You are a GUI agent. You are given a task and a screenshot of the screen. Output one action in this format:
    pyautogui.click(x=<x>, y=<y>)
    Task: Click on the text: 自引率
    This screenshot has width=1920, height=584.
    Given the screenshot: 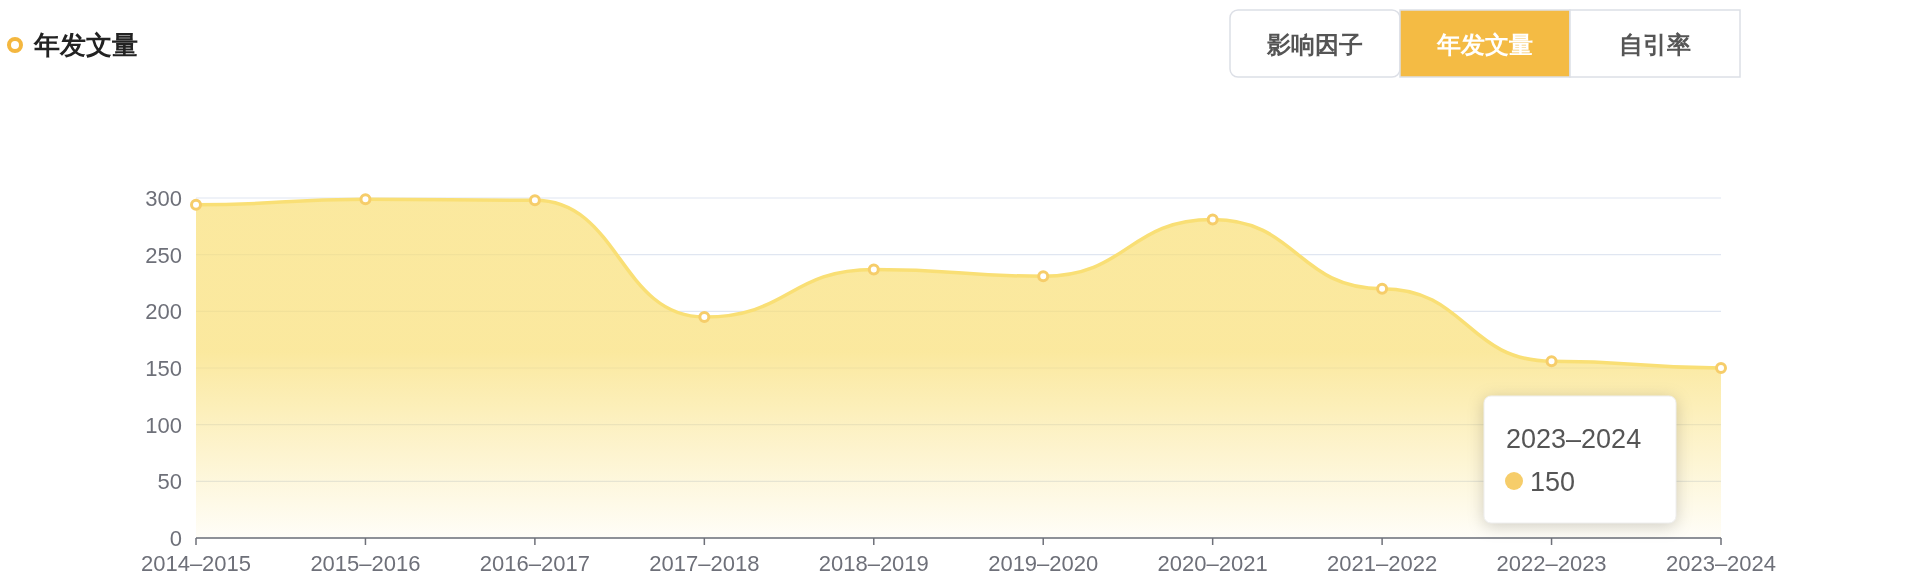 What is the action you would take?
    pyautogui.click(x=1655, y=44)
    